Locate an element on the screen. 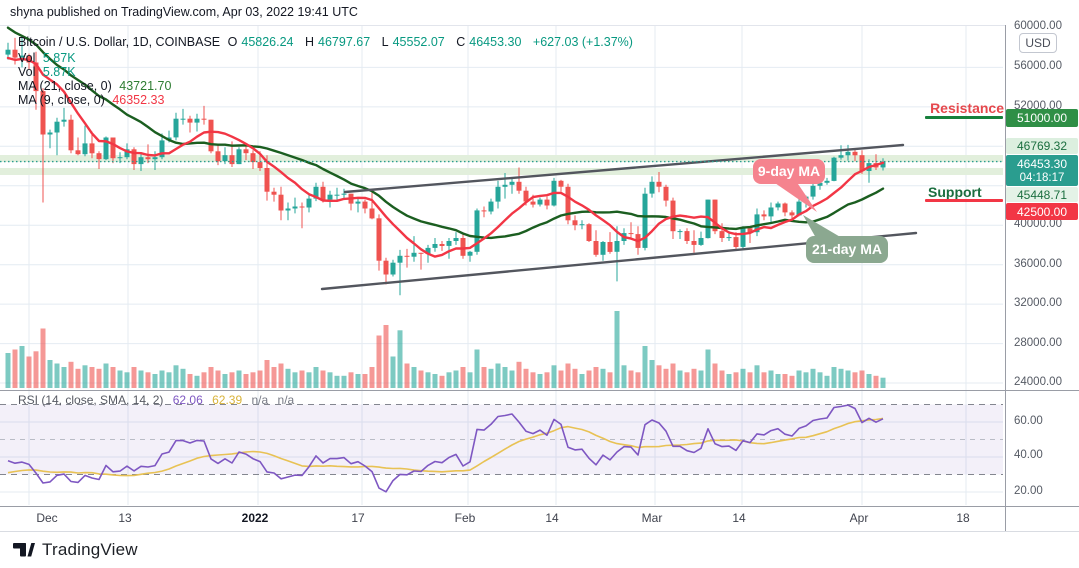 The image size is (1079, 568). ohlc-open: O 45826.24 is located at coordinates (260, 42).